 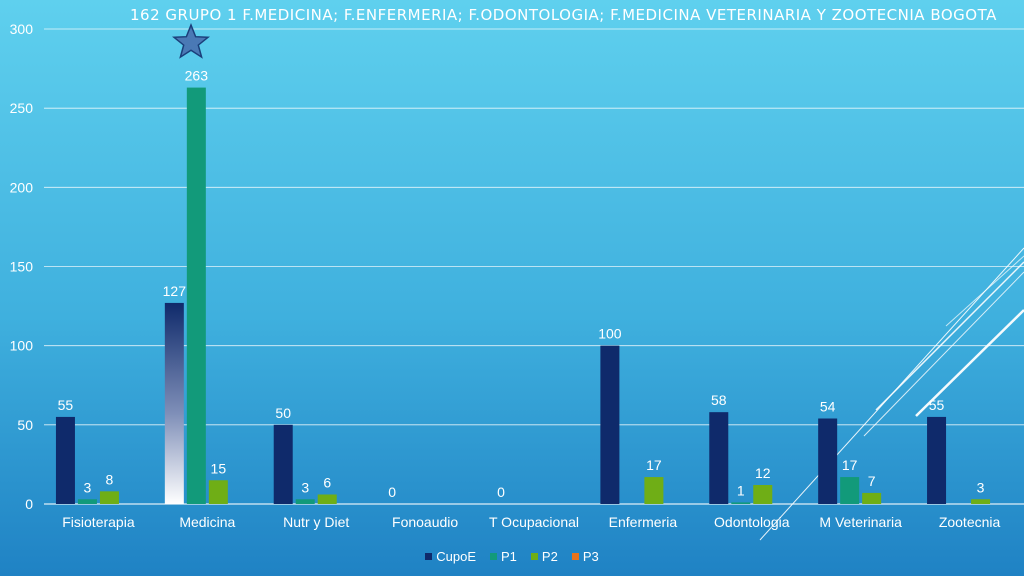 I want to click on y-tick-label: 300, so click(x=22, y=29).